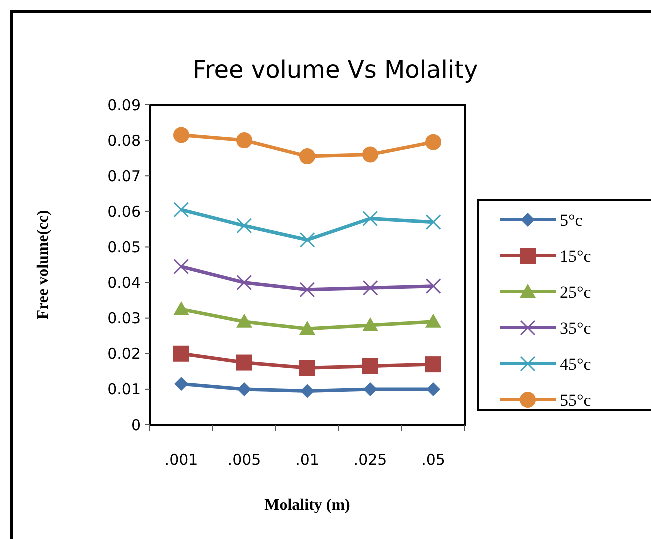  What do you see at coordinates (124, 319) in the screenshot?
I see `y-tick-label: 0.03` at bounding box center [124, 319].